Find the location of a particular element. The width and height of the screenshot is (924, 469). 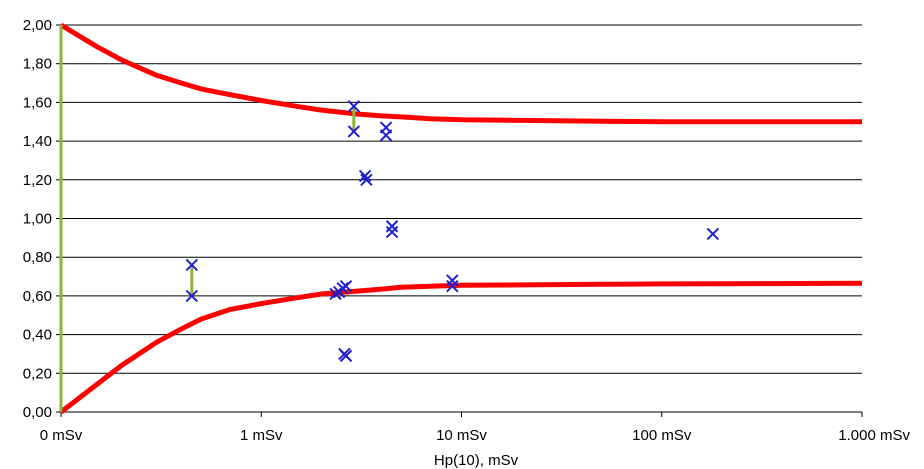

y-tick-label: 0,00 is located at coordinates (37, 412).